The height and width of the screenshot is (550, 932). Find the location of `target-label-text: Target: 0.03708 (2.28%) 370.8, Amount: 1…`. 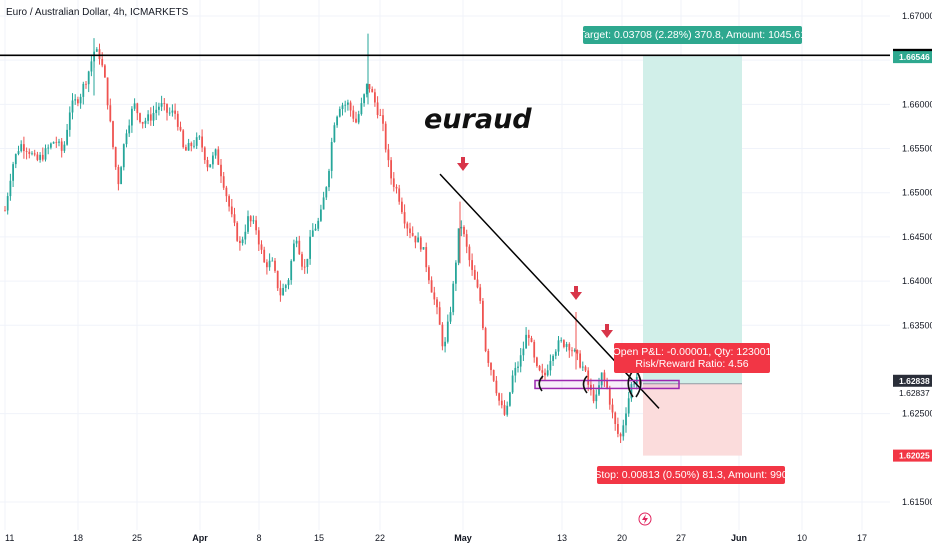

target-label-text: Target: 0.03708 (2.28%) 370.8, Amount: 1… is located at coordinates (692, 35).